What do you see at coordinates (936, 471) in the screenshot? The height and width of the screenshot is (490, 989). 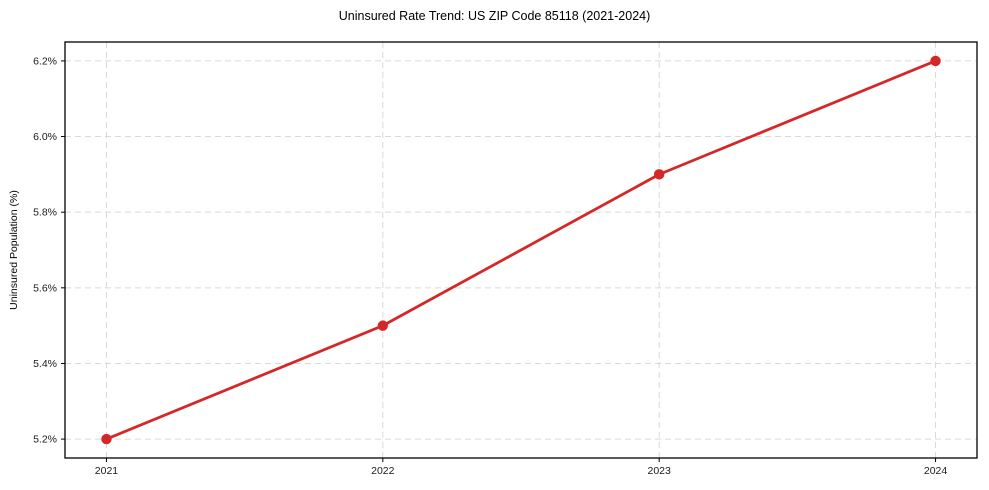 I see `x-tick-label: 2024` at bounding box center [936, 471].